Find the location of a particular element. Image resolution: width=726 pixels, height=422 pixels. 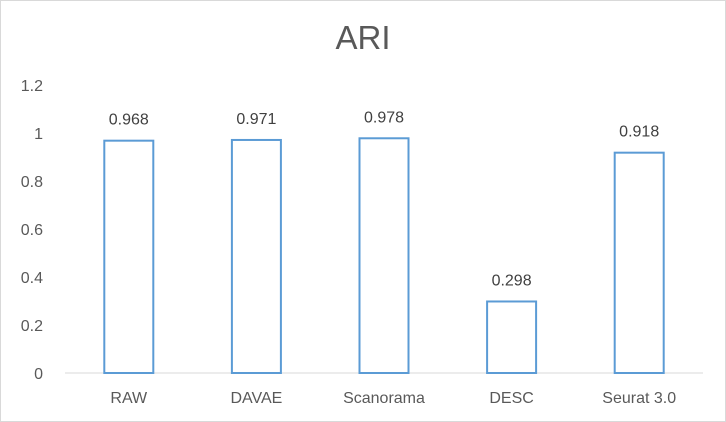

bar-davae is located at coordinates (256, 256).